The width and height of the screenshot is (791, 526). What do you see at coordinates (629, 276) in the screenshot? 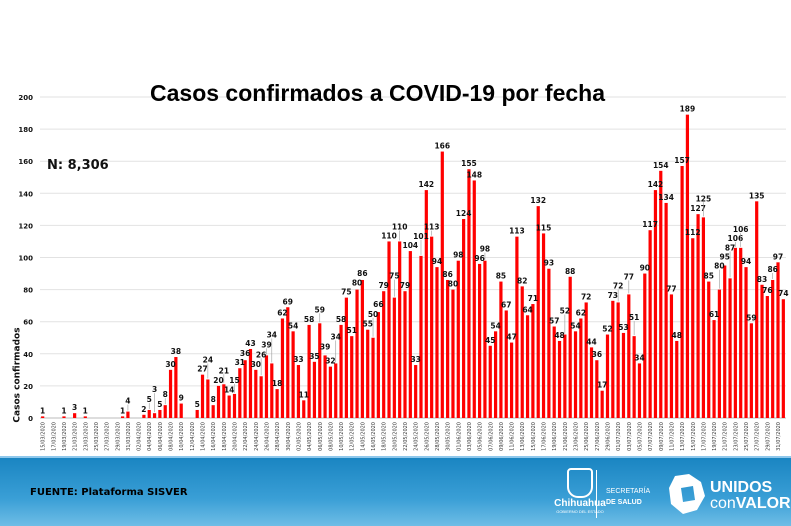
I see `data-label: 77` at bounding box center [629, 276].